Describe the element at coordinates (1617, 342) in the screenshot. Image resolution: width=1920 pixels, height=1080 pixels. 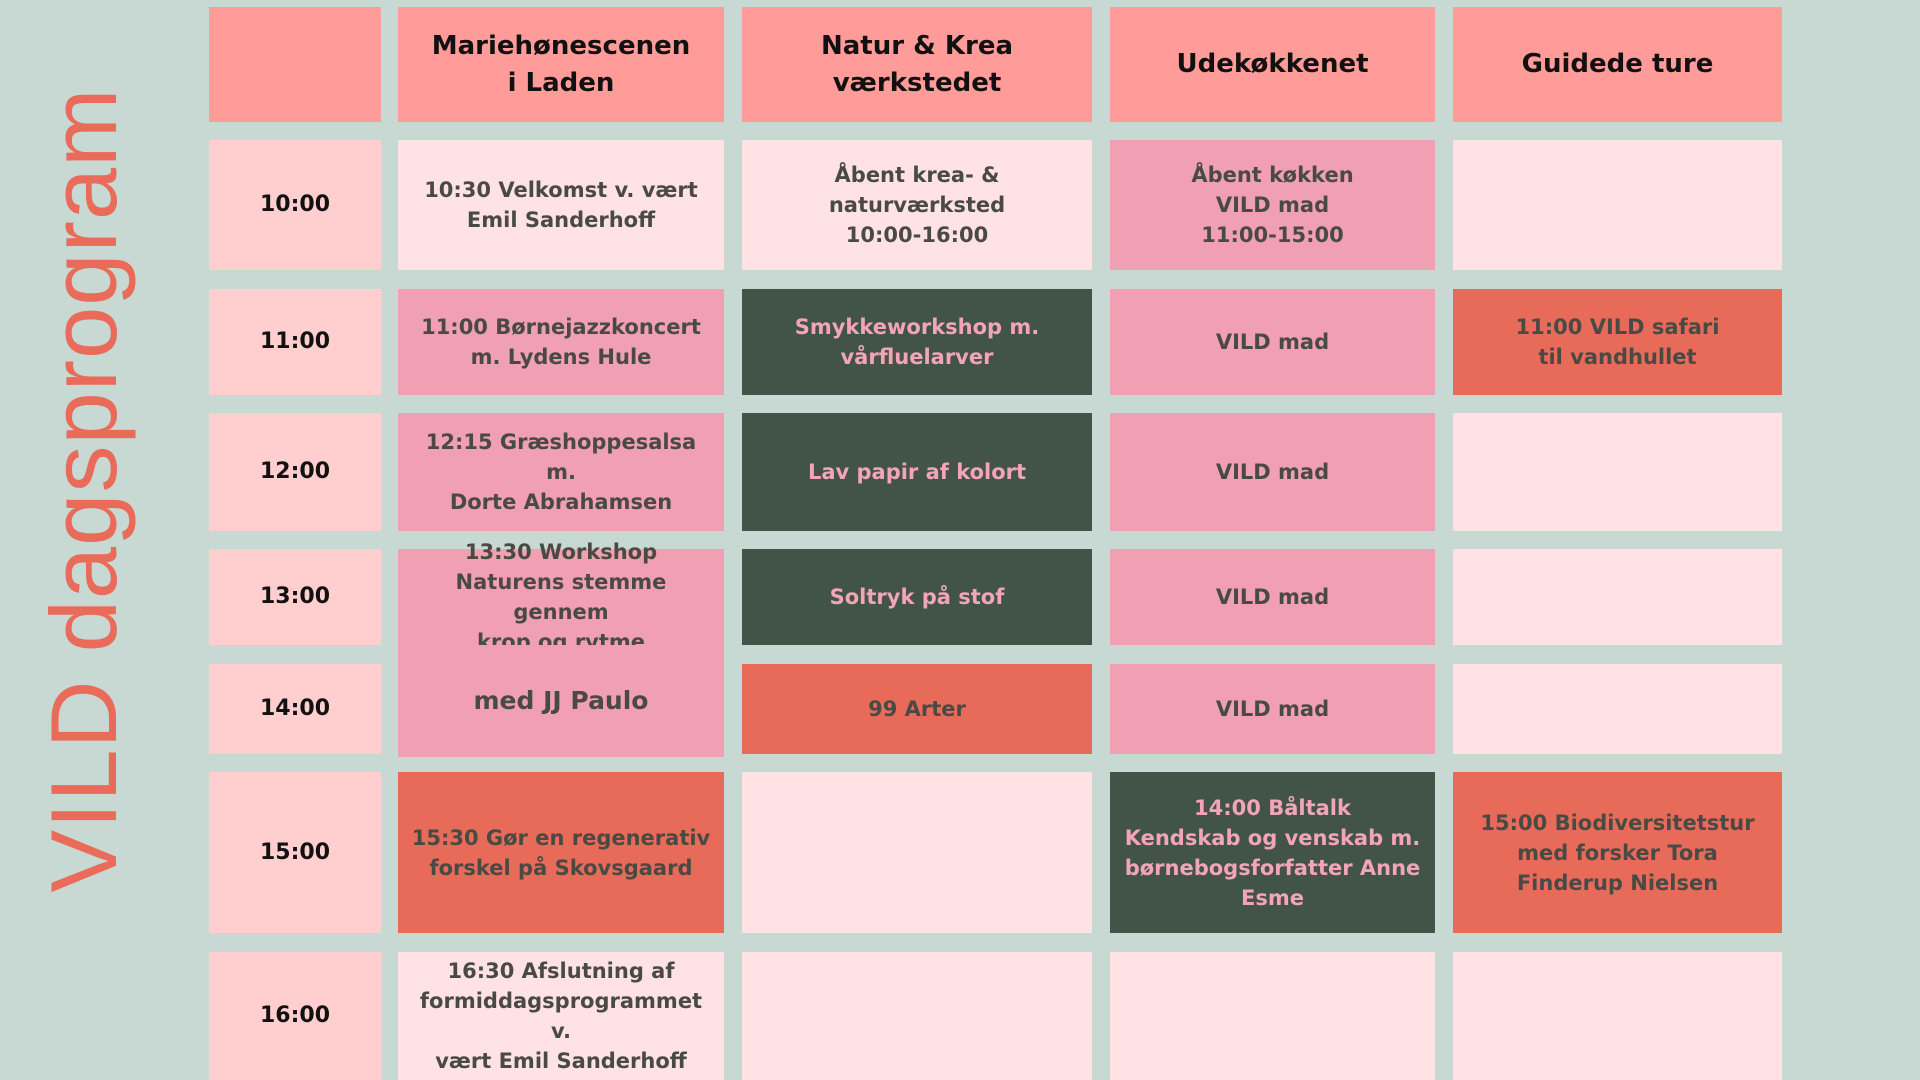
I see `event-vild-safari: 11:00 VILD safari til vandhullet` at that location.